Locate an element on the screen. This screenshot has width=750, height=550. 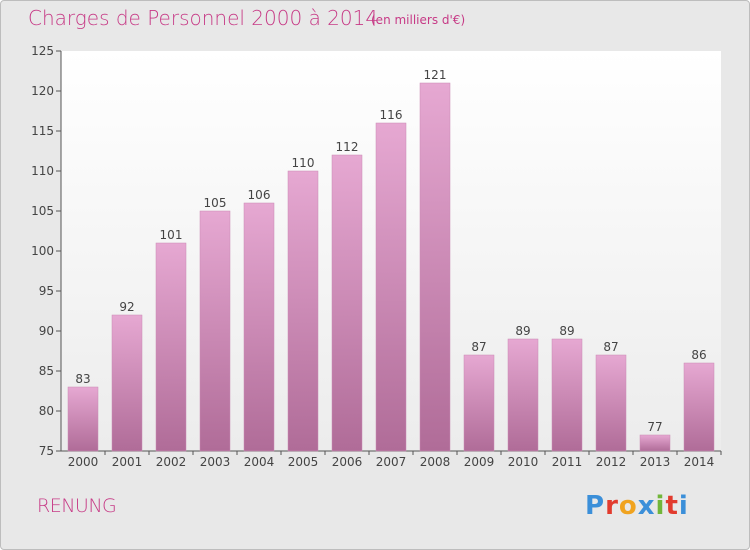
logo-letter: t is located at coordinates (672, 506).